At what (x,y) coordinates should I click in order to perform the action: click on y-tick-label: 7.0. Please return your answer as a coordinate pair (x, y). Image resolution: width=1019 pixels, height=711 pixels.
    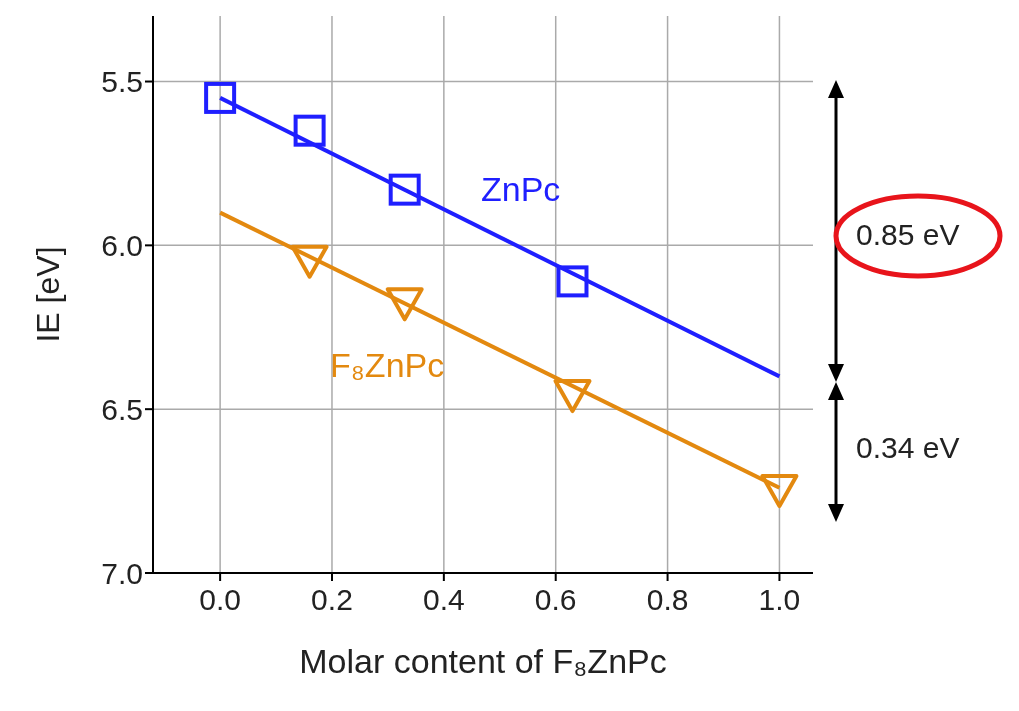
    Looking at the image, I should click on (122, 573).